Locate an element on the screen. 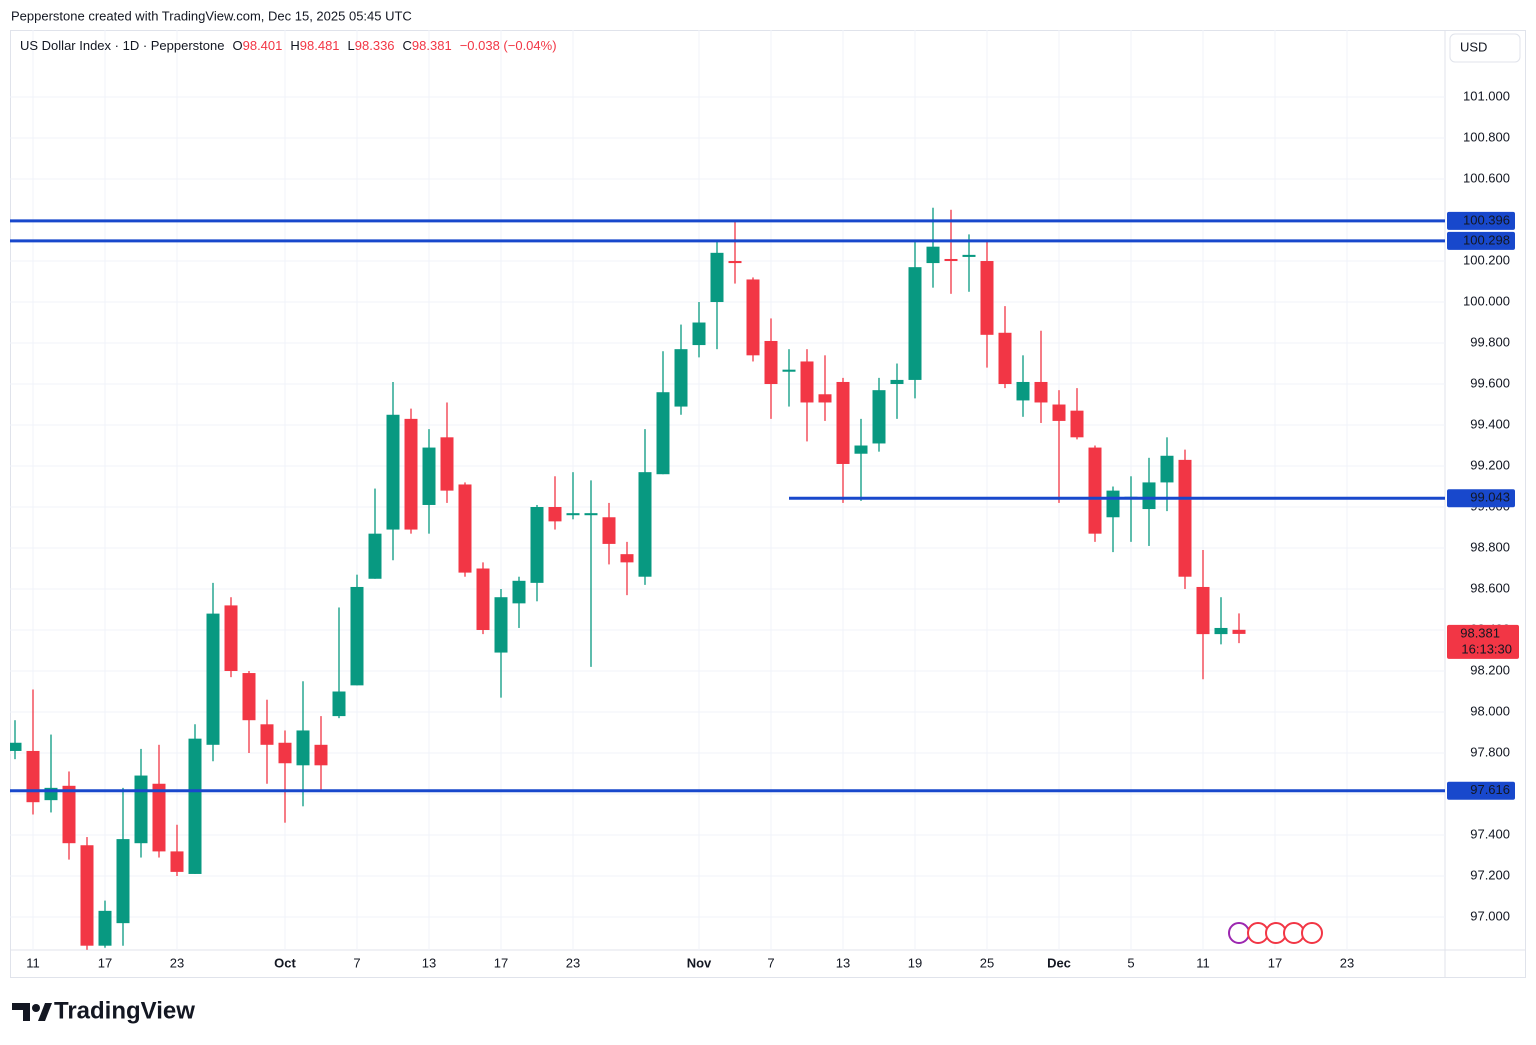 This screenshot has width=1536, height=1045. y-tick-label: 99.200 is located at coordinates (1490, 464).